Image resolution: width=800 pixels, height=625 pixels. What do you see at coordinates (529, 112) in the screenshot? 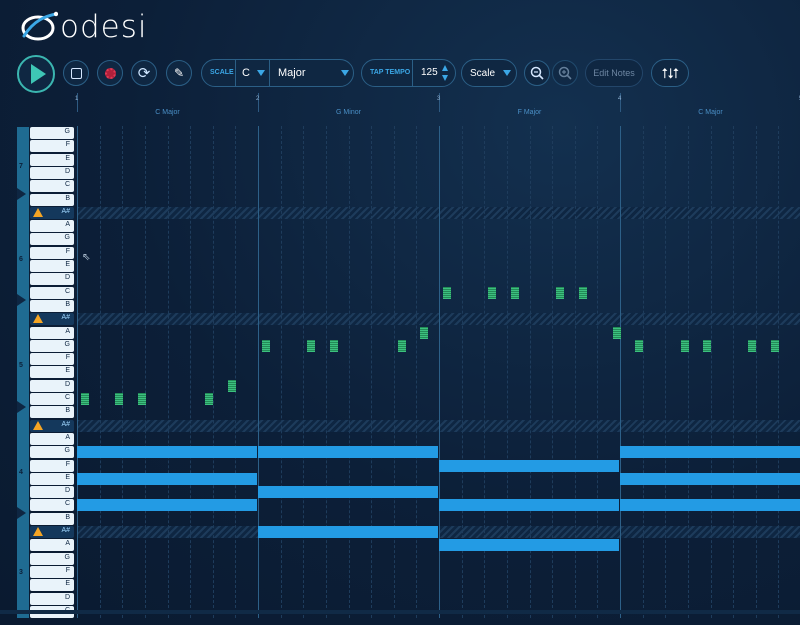
I see `chord-label: F Major` at bounding box center [529, 112].